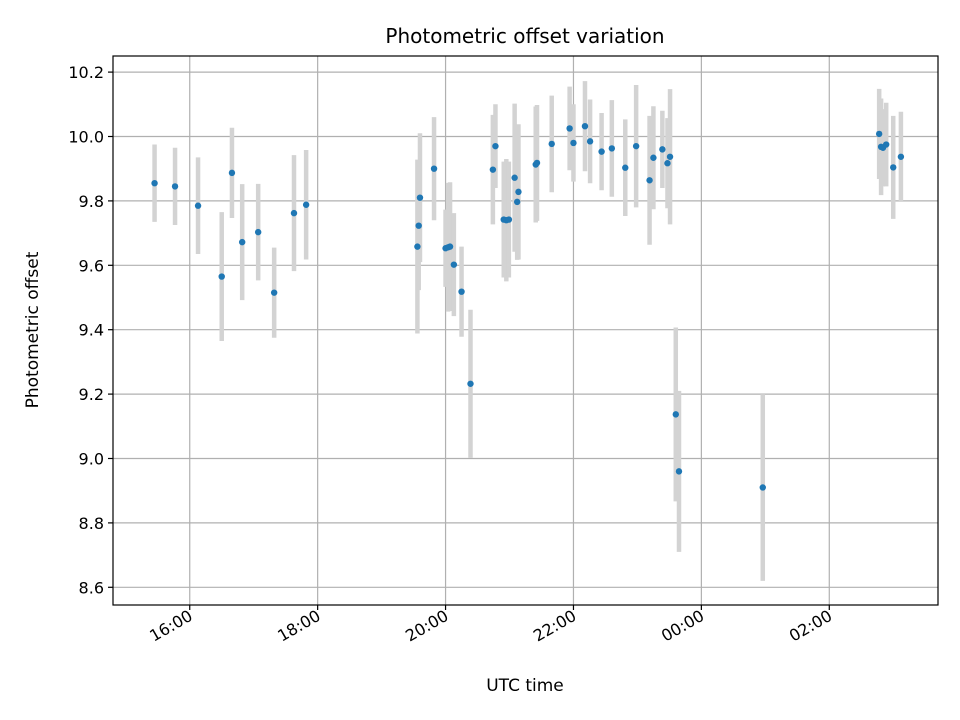 The image size is (960, 720). What do you see at coordinates (91, 394) in the screenshot?
I see `y-tick-label: 9.2` at bounding box center [91, 394].